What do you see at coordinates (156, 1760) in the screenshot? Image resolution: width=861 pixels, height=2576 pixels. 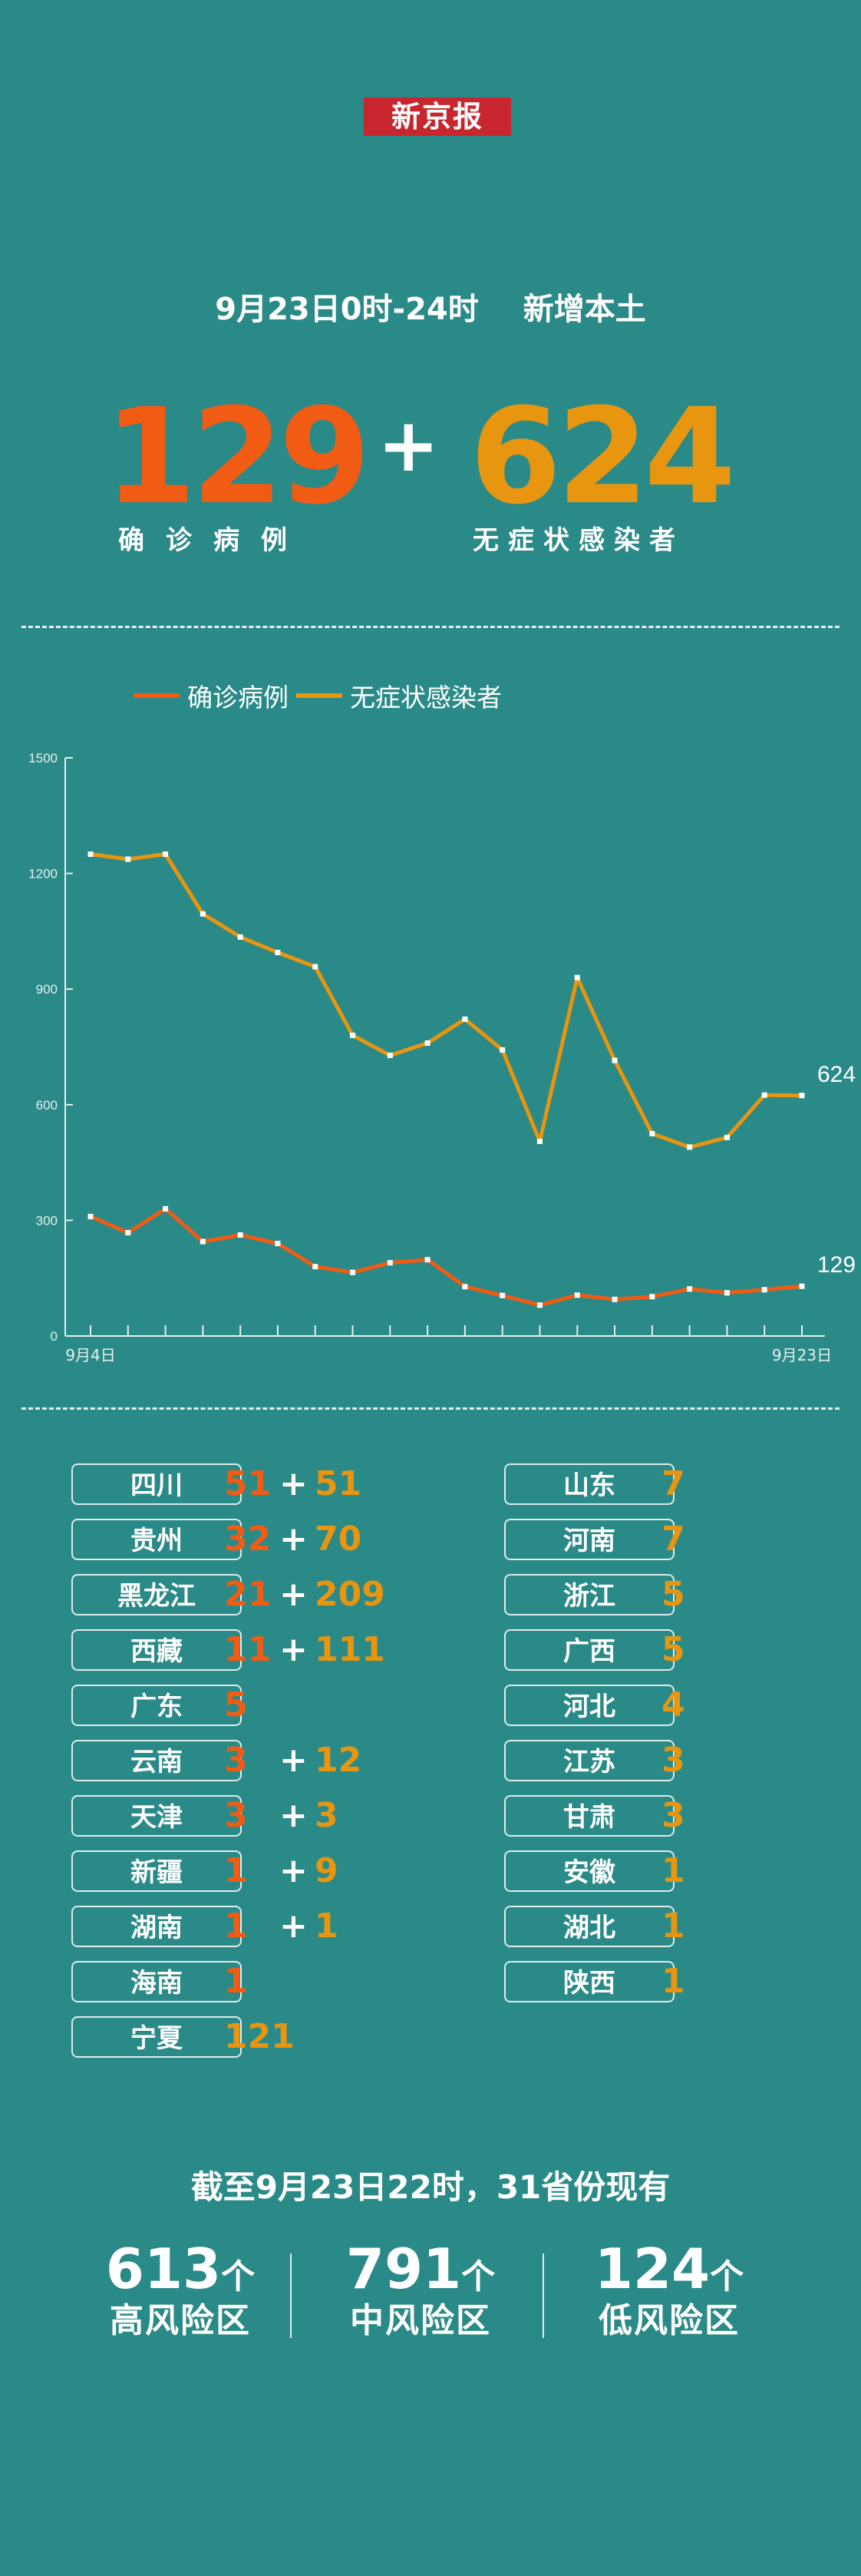 I see `province-name: 云南` at bounding box center [156, 1760].